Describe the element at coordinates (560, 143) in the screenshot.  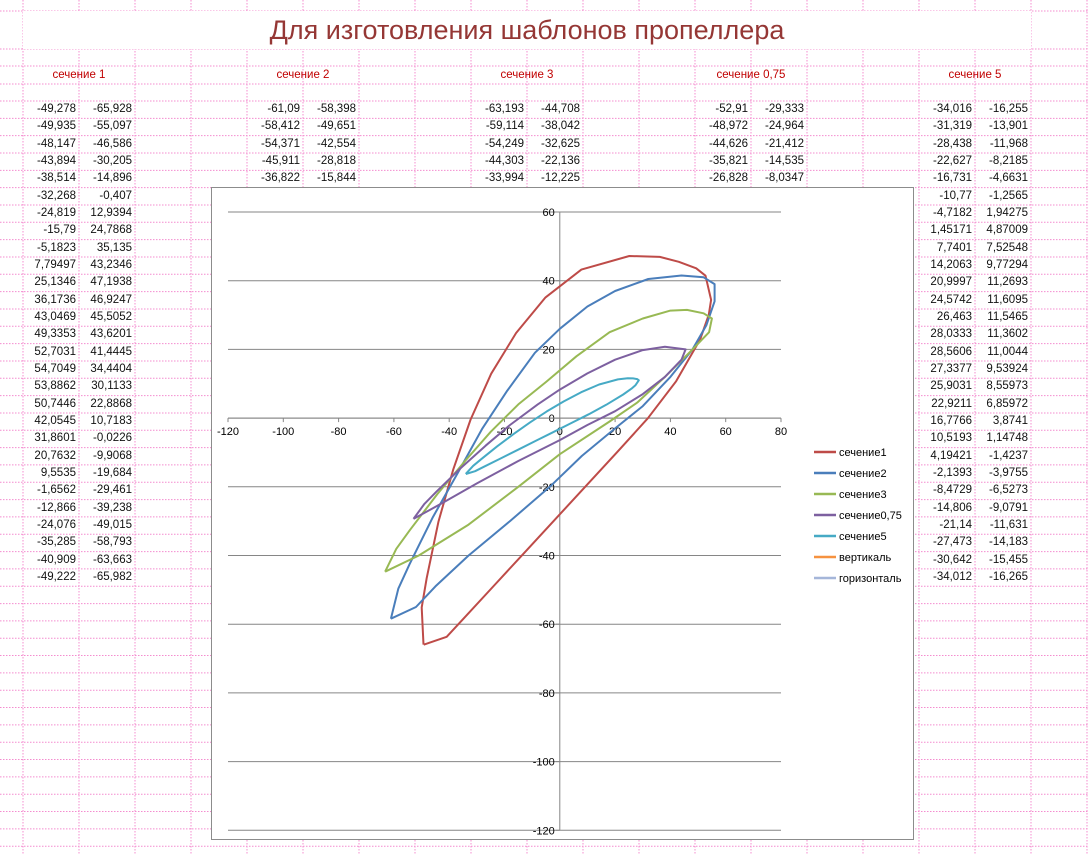
I see `cell-y-value: -32,625` at that location.